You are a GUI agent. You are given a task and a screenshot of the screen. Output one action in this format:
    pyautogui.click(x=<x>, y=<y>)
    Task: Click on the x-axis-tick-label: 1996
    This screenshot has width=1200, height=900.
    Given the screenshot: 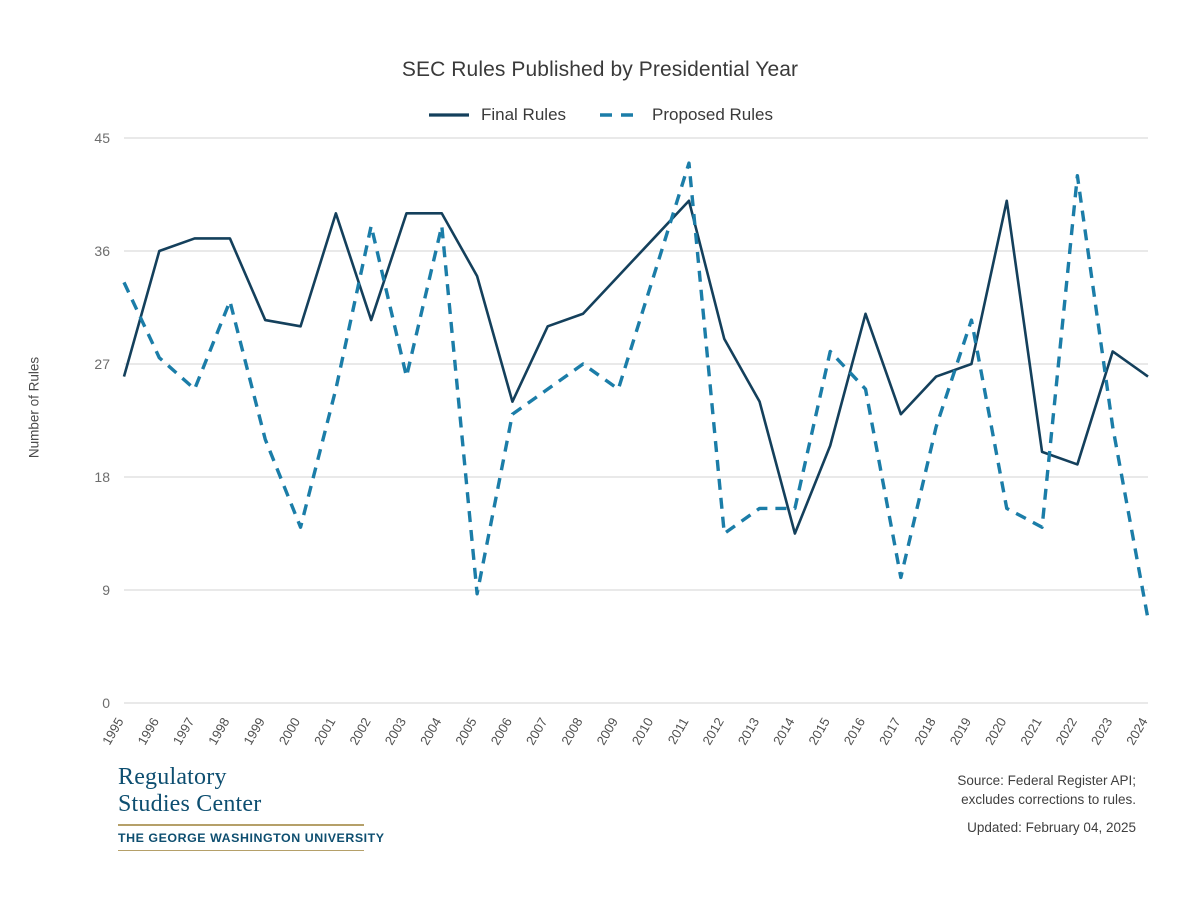 What is the action you would take?
    pyautogui.click(x=147, y=731)
    